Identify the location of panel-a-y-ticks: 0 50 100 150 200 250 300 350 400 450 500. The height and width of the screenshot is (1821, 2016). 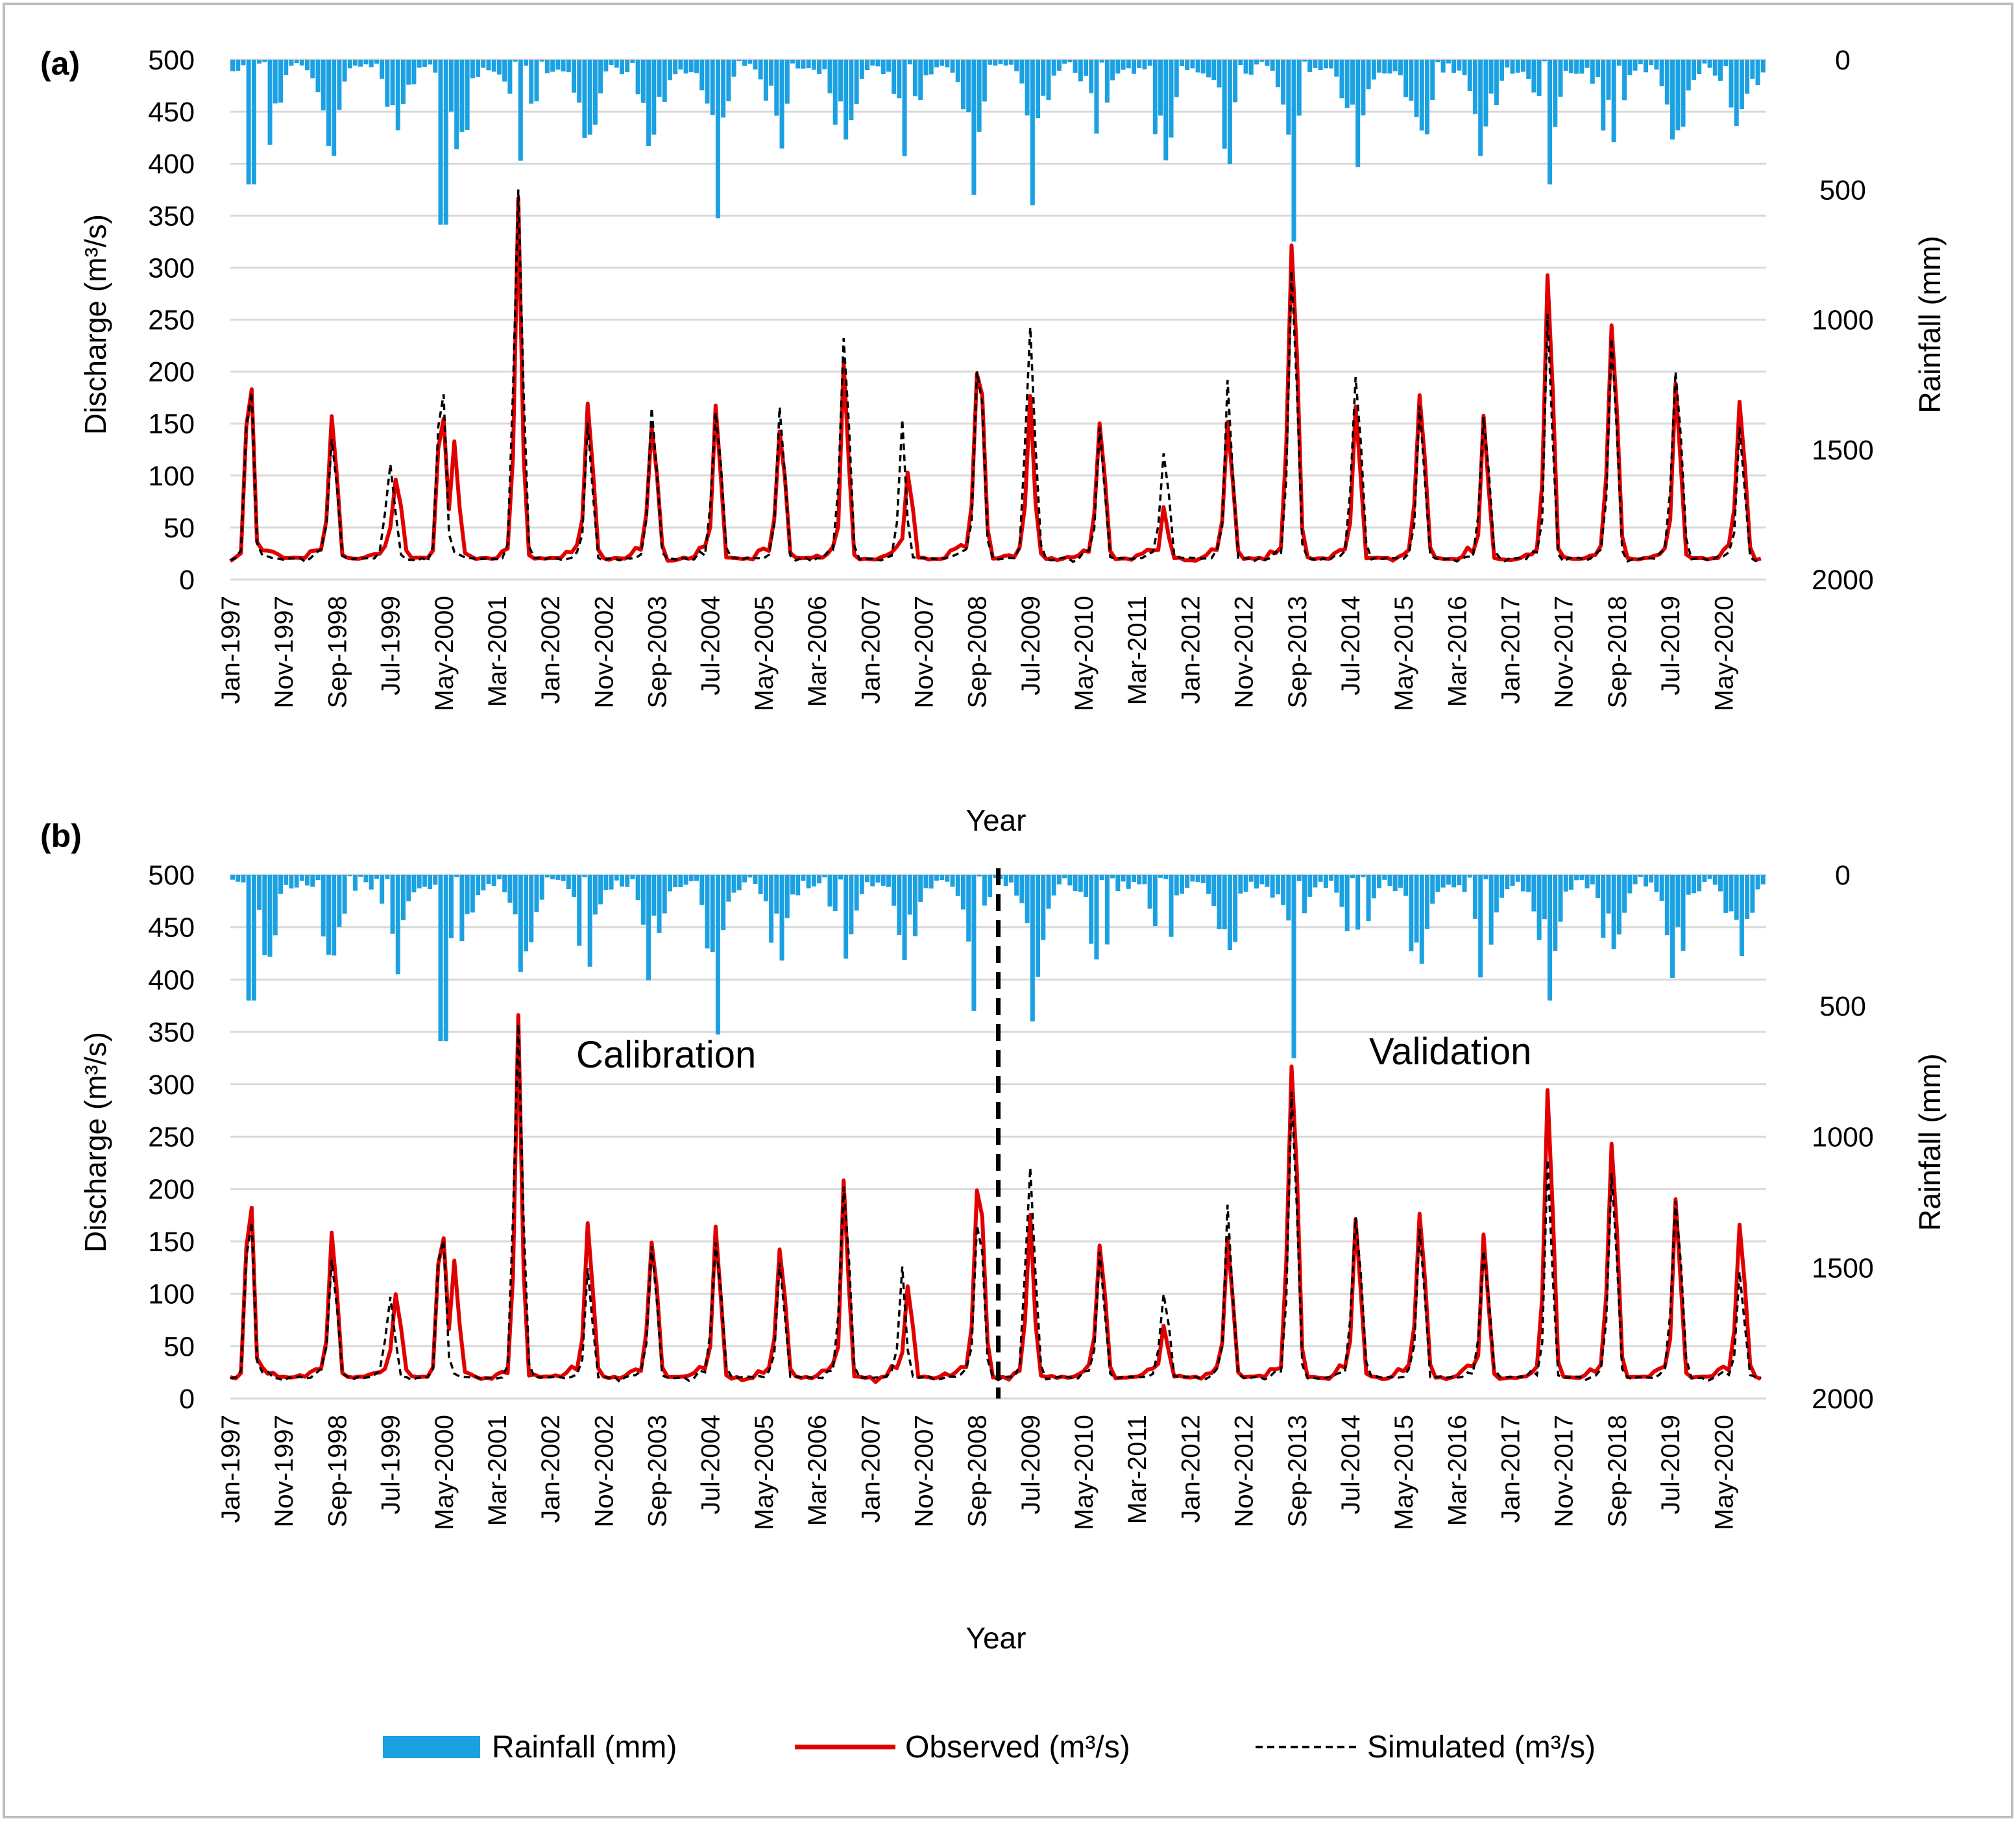
(171, 320).